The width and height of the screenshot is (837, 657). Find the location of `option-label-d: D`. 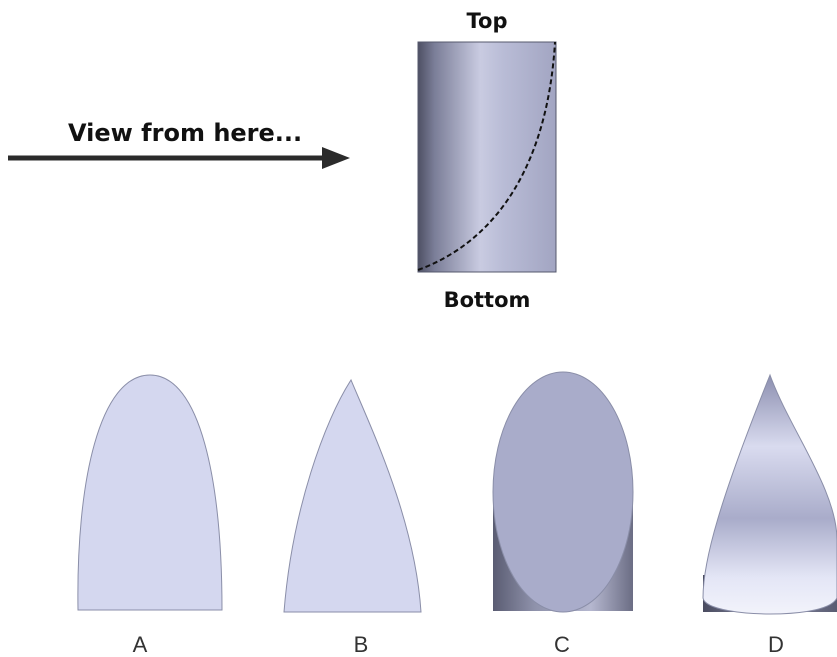

option-label-d: D is located at coordinates (776, 644).